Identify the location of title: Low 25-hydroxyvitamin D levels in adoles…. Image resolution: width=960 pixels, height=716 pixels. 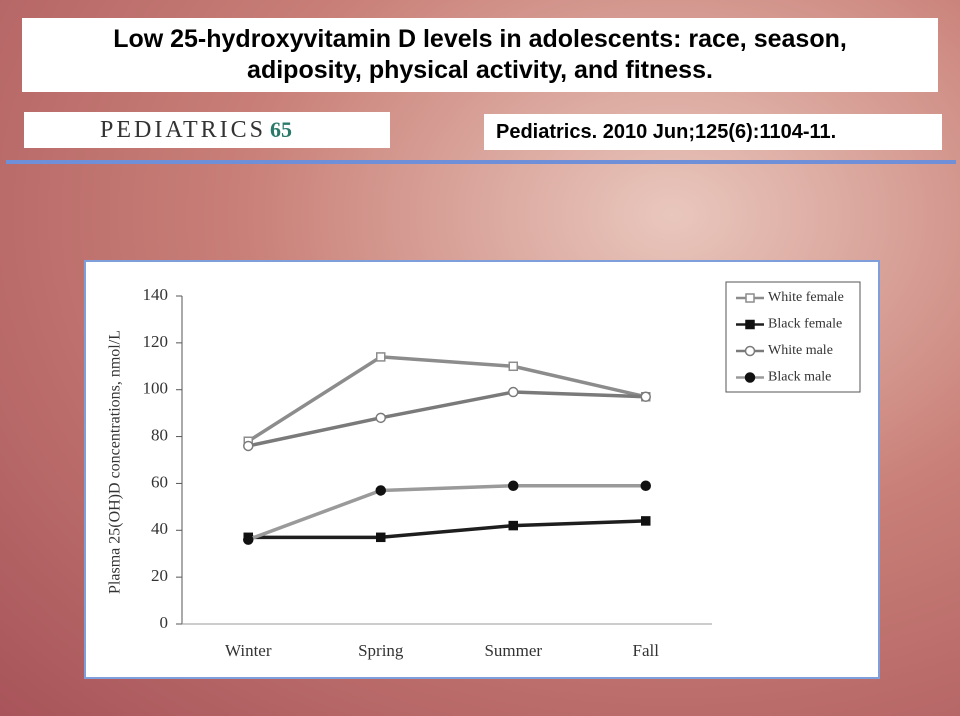
(480, 54).